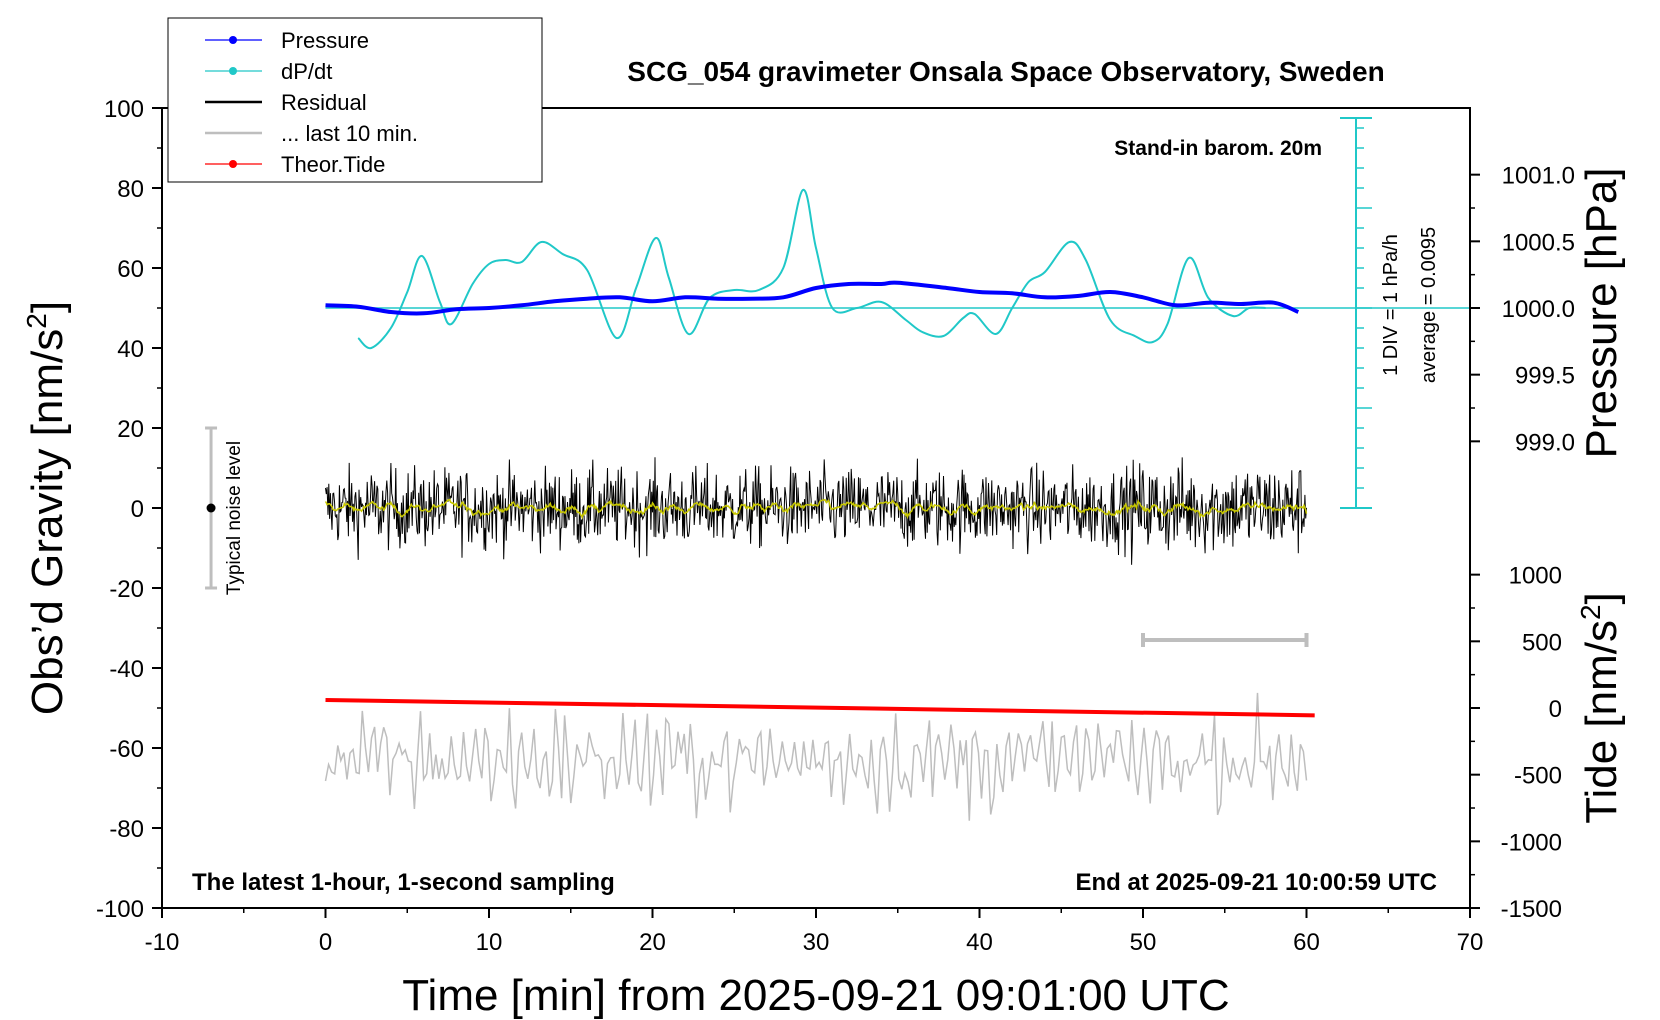  Describe the element at coordinates (325, 942) in the screenshot. I see `x-tick-label: 0` at that location.